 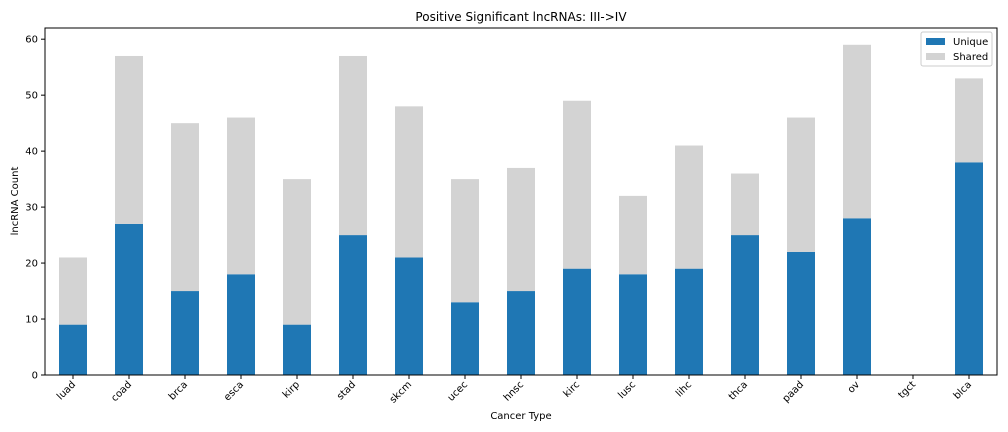 I want to click on chart-title: Positive Significant lncRNAs: III->IV, so click(x=521, y=17).